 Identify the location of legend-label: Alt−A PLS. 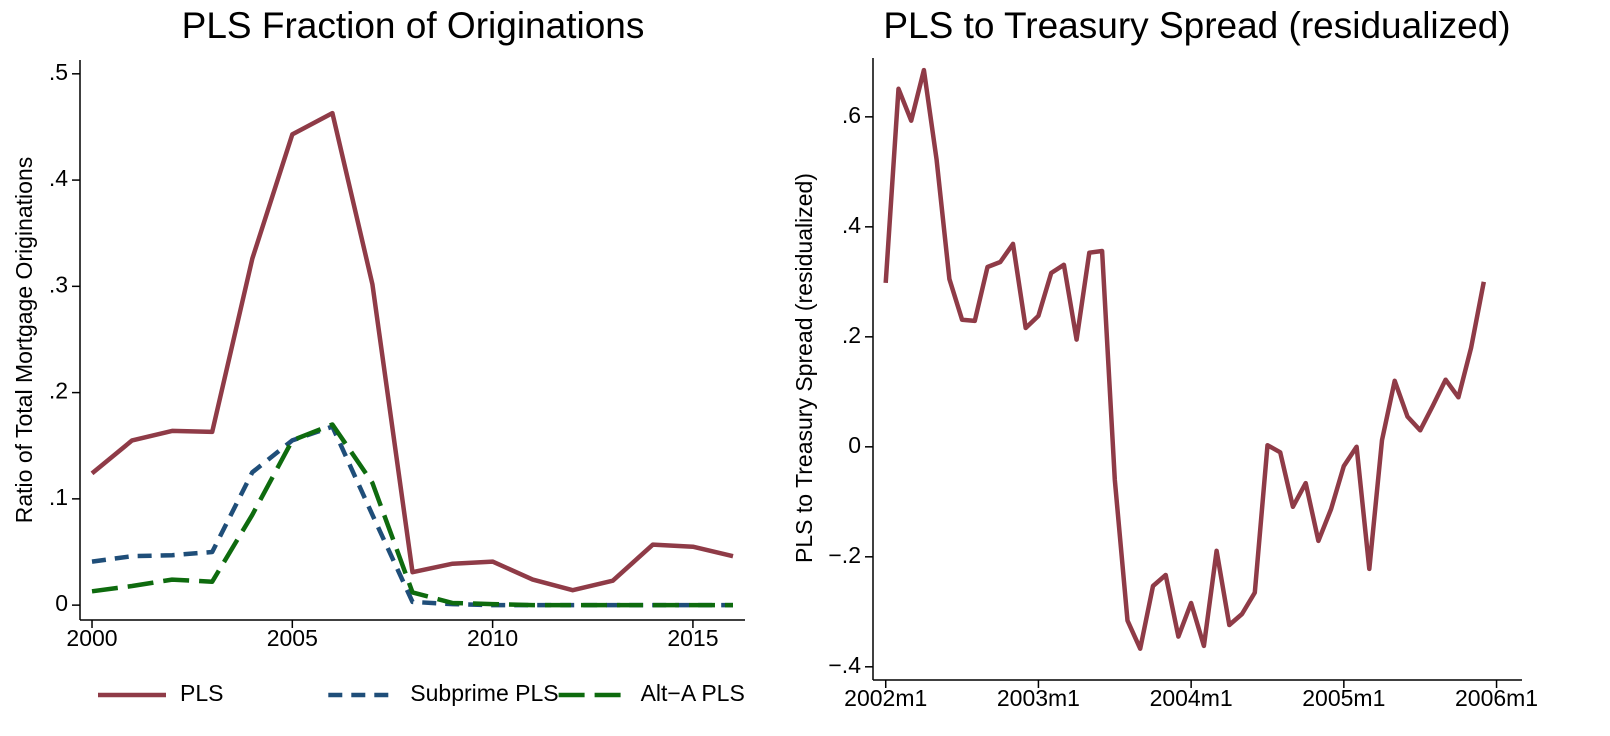
(693, 693).